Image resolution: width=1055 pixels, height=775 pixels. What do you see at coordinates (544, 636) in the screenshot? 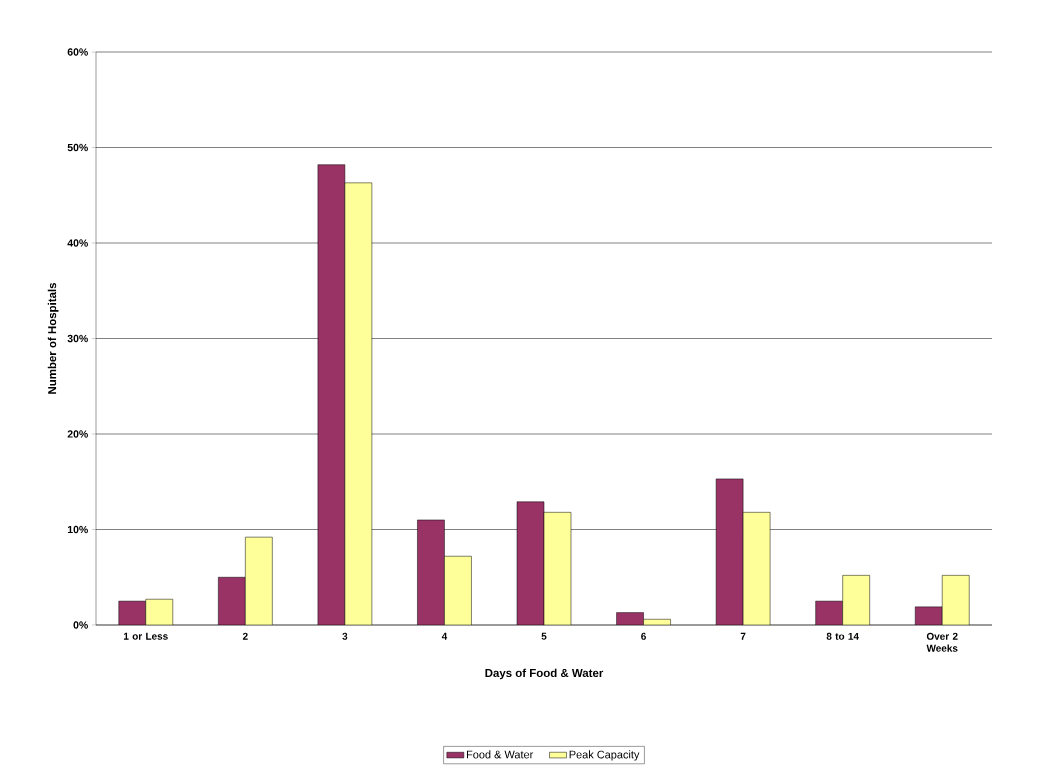
I see `x-tick-label: 5` at bounding box center [544, 636].